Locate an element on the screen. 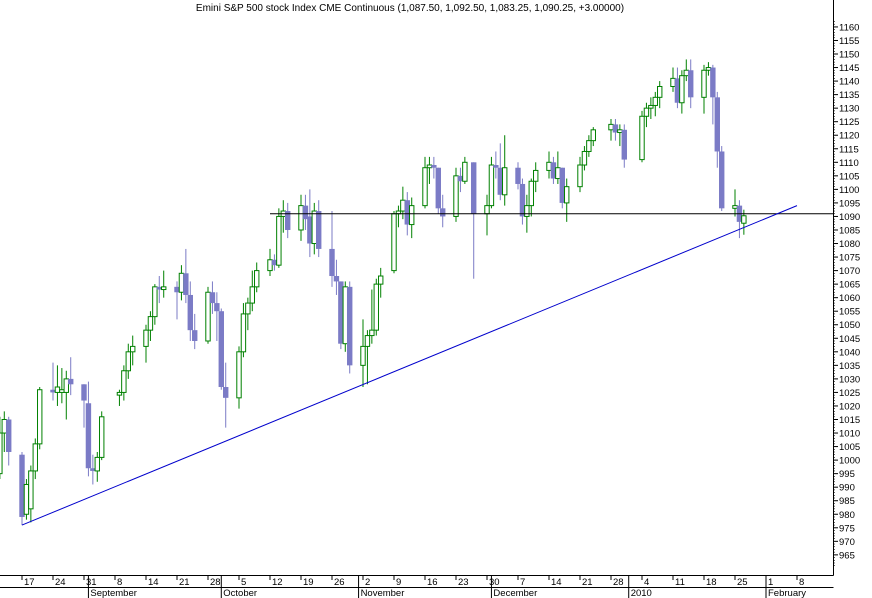 Image resolution: width=872 pixels, height=598 pixels. y-tick-label: 1030 is located at coordinates (849, 379).